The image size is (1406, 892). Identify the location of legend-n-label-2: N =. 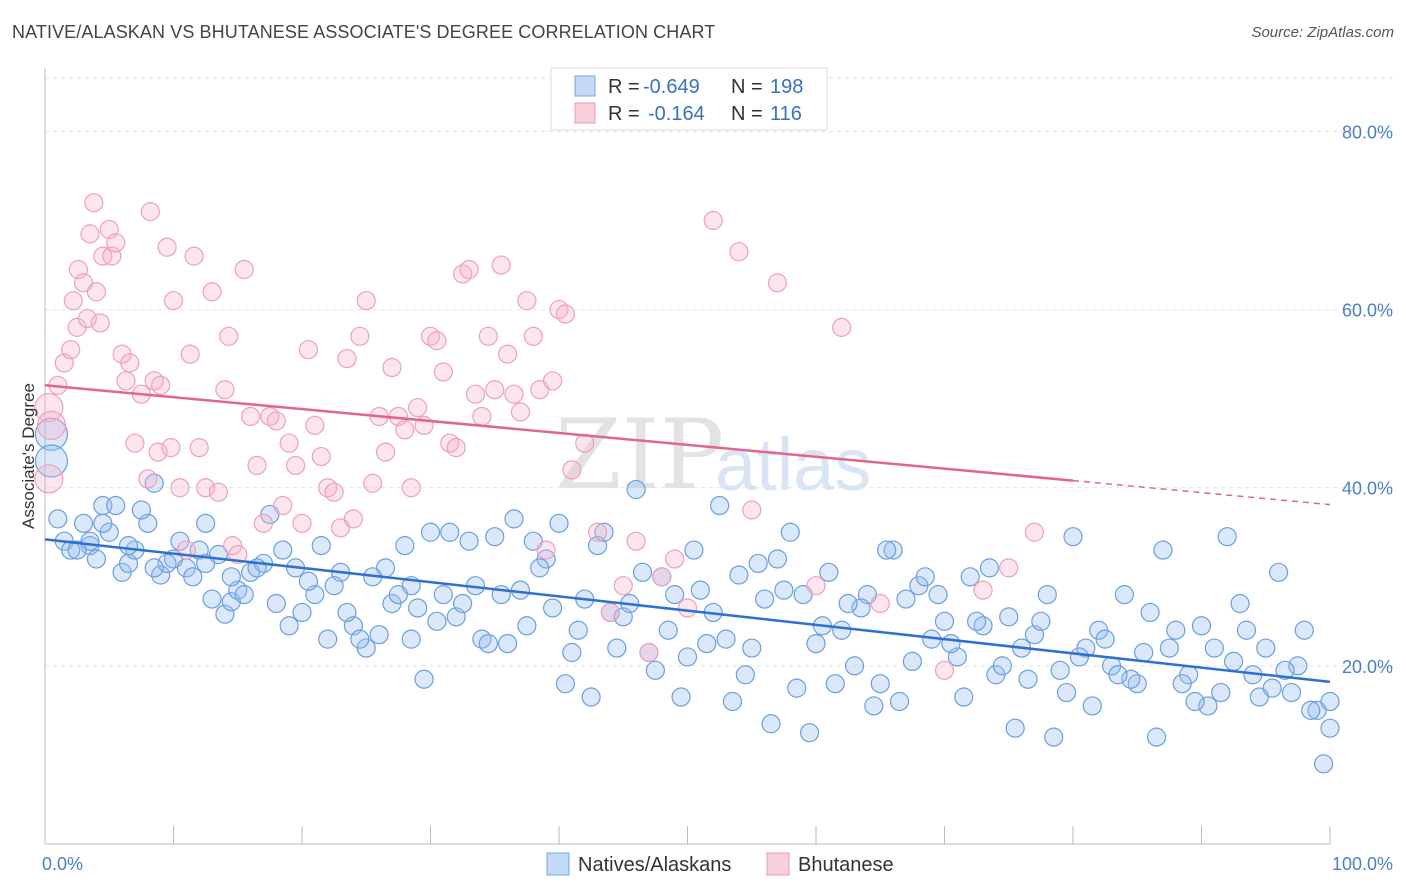
(747, 114).